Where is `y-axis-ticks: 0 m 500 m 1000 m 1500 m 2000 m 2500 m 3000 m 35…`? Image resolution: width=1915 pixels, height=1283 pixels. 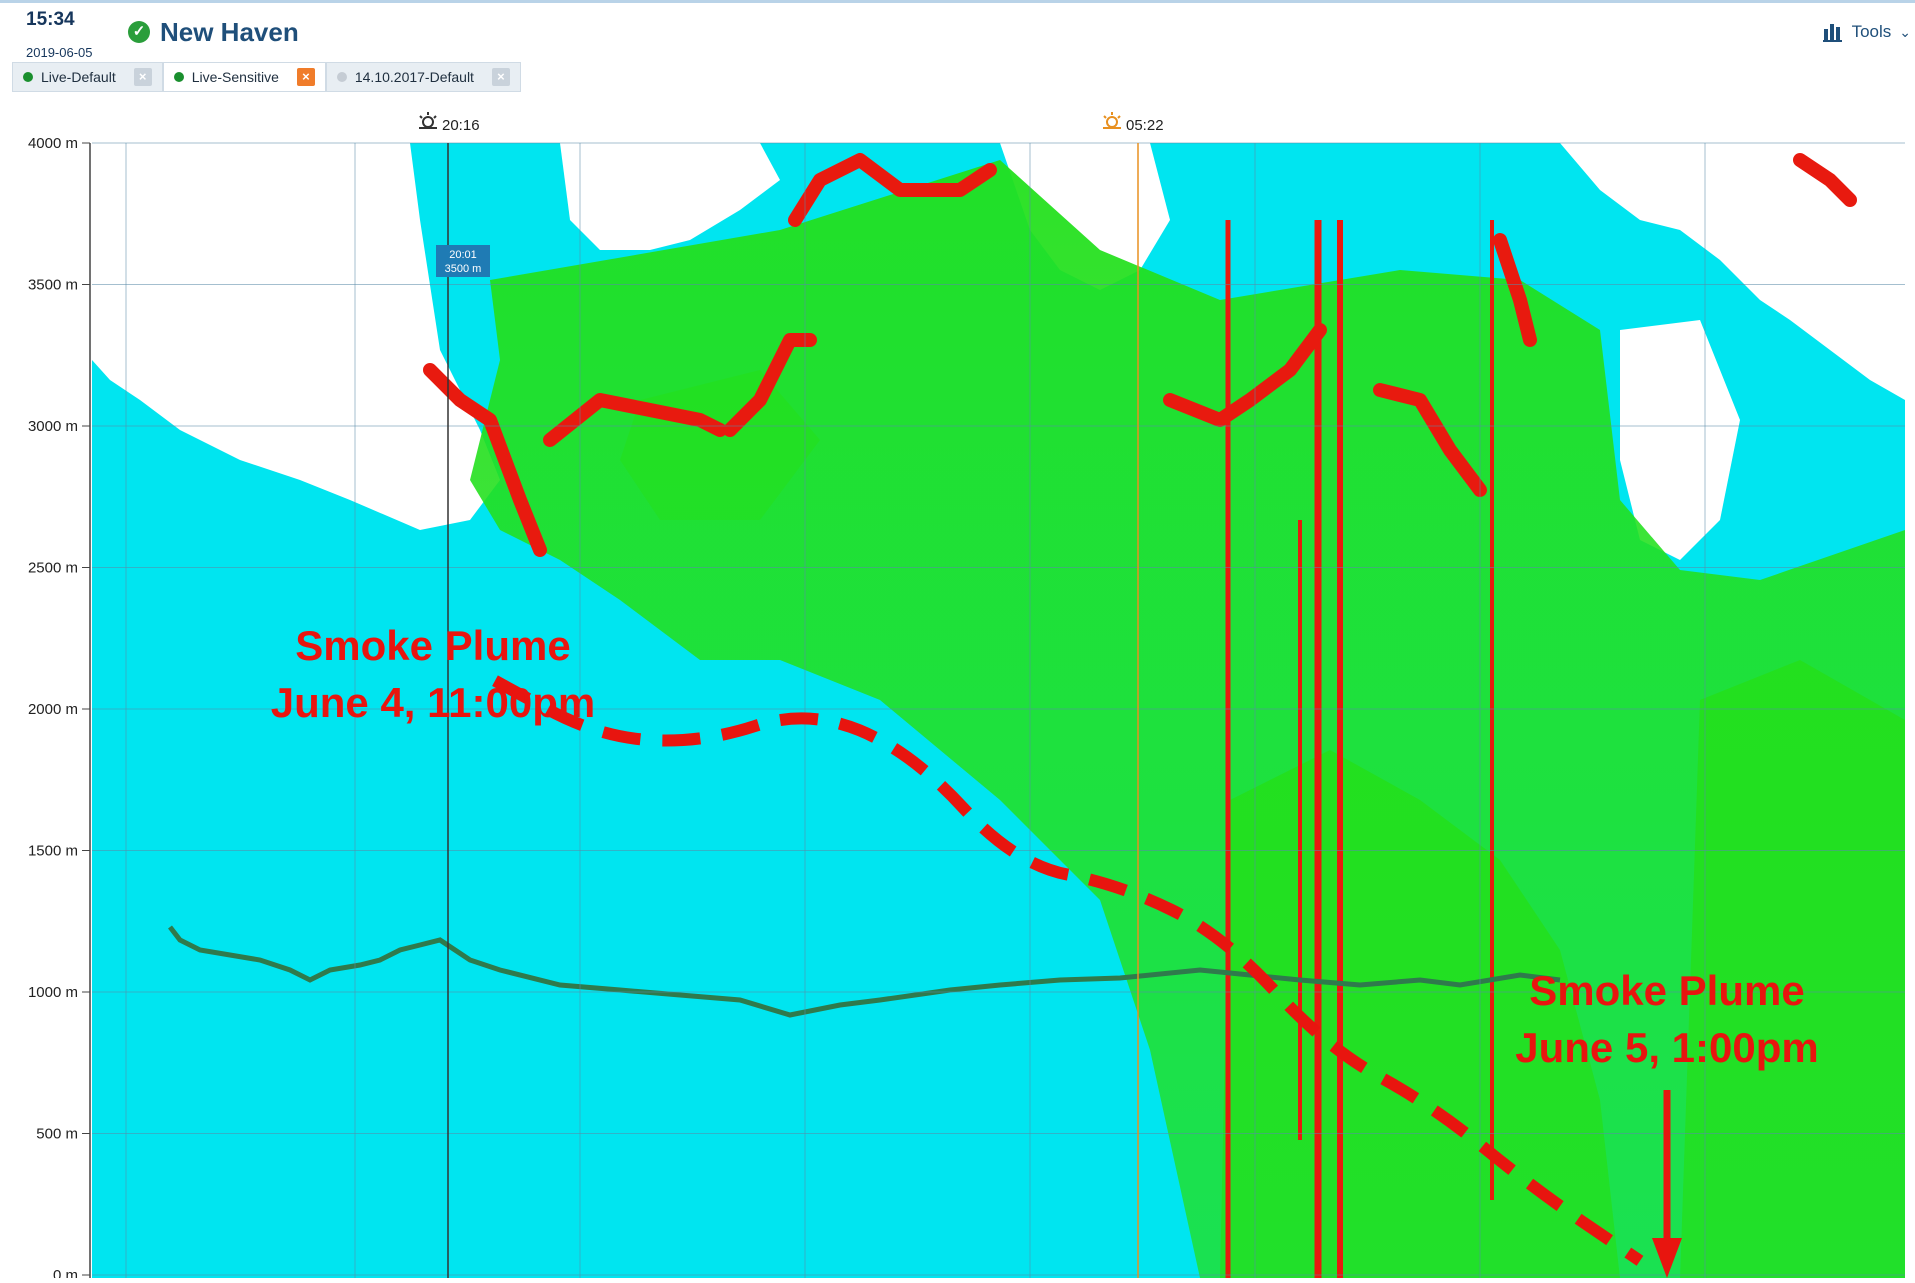
y-axis-ticks: 0 m 500 m 1000 m 1500 m 2000 m 2500 m 3000 m 35… is located at coordinates (59, 709).